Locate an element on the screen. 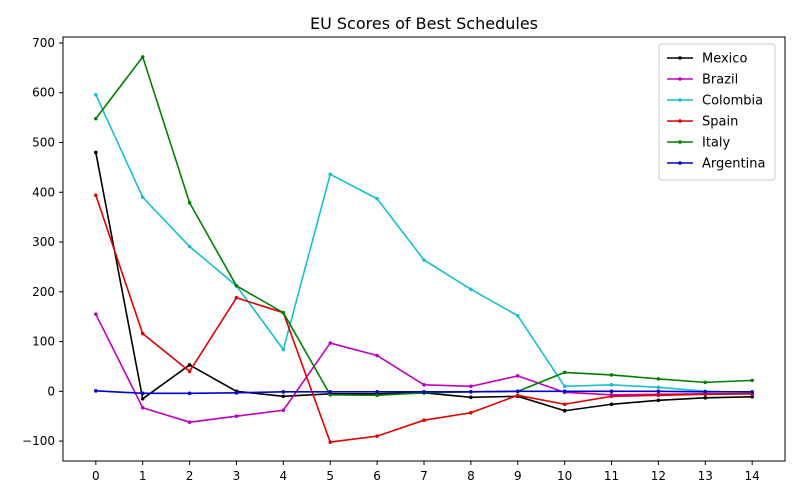 This screenshot has width=800, height=500. chart-title: EU Scores of Best Schedules is located at coordinates (424, 23).